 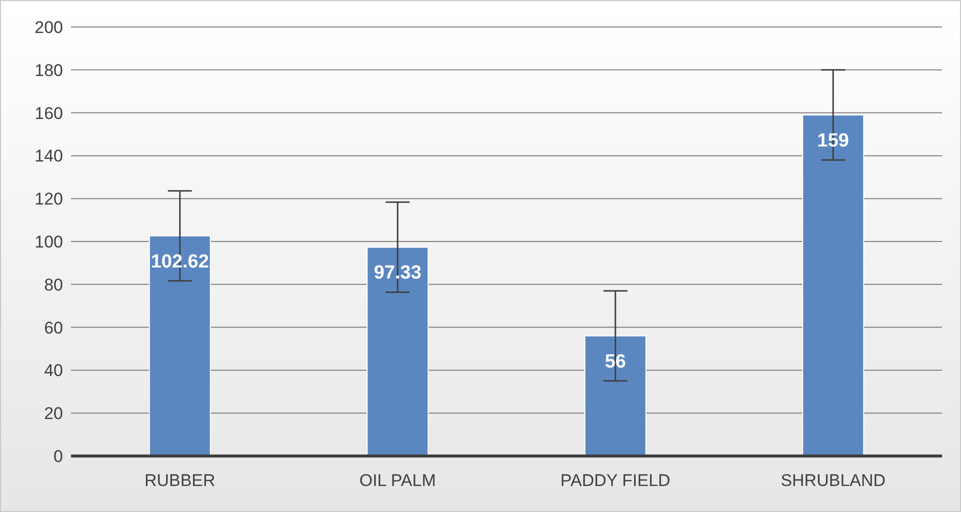 What do you see at coordinates (48, 70) in the screenshot?
I see `y-tick-label: 180` at bounding box center [48, 70].